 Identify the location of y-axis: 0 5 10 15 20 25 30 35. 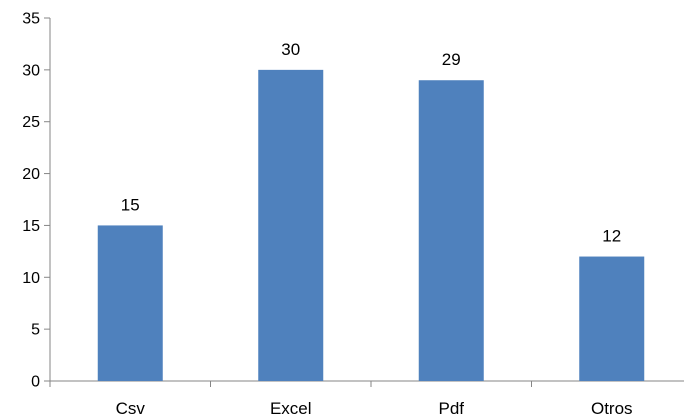
(36, 201).